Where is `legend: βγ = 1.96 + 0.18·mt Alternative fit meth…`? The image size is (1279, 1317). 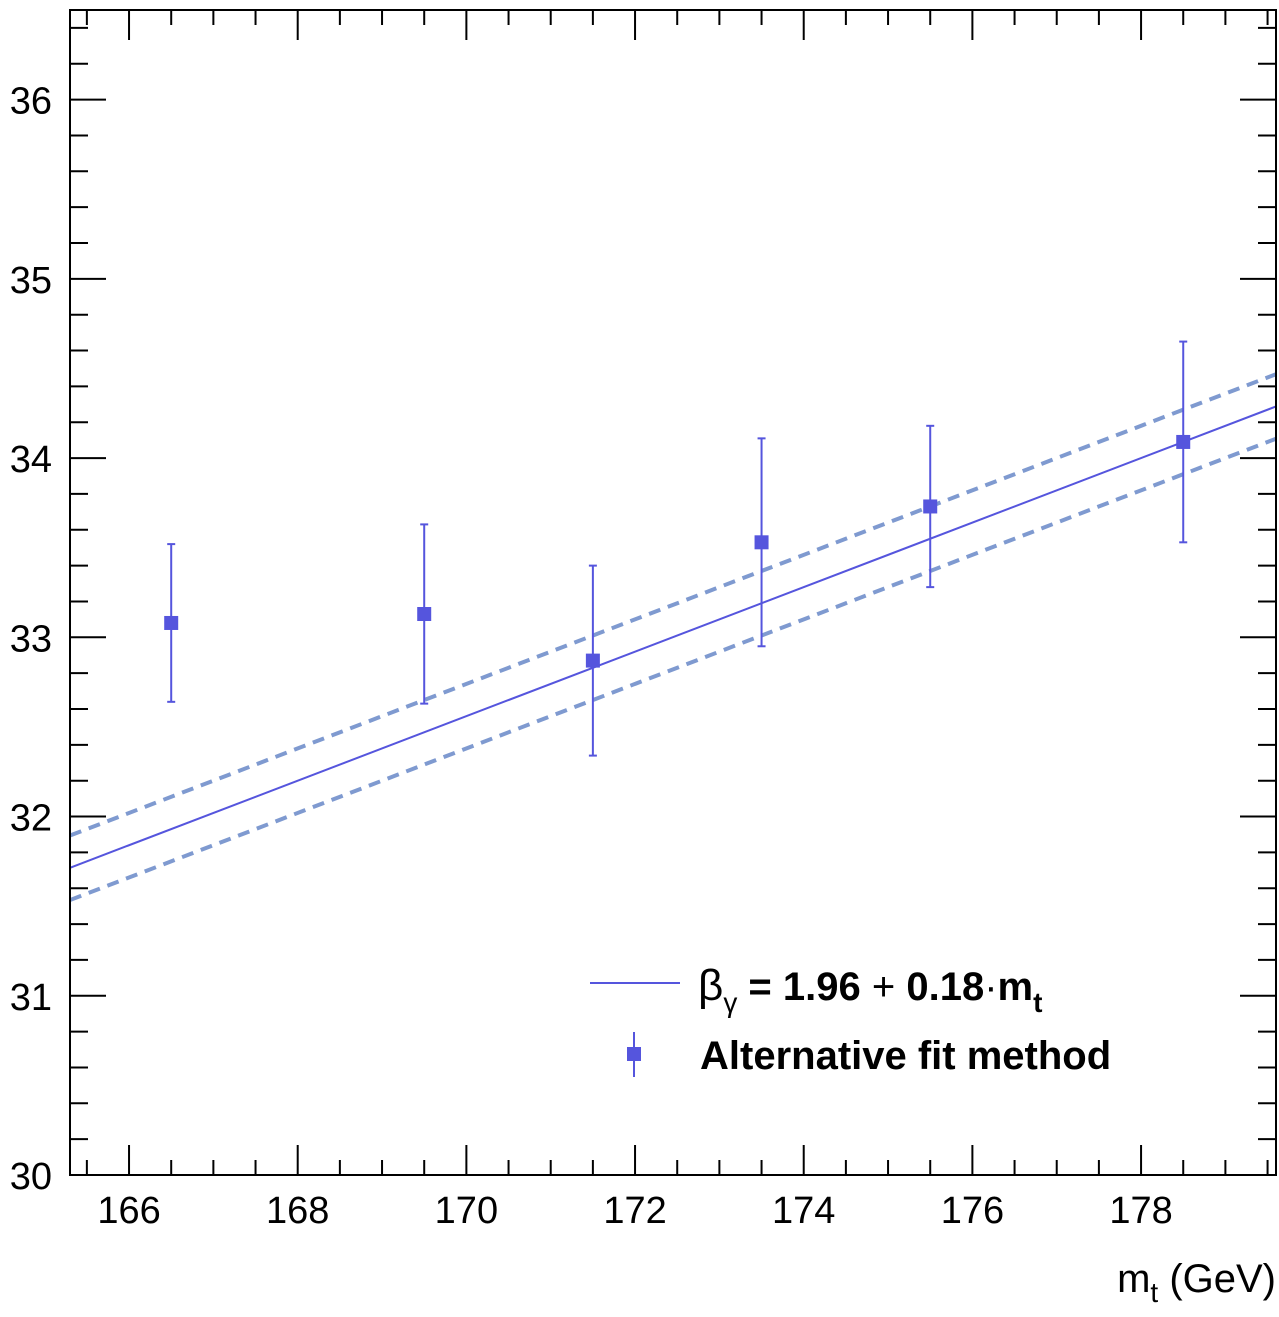 legend: βγ = 1.96 + 0.18·mt Alternative fit meth… is located at coordinates (850, 1019).